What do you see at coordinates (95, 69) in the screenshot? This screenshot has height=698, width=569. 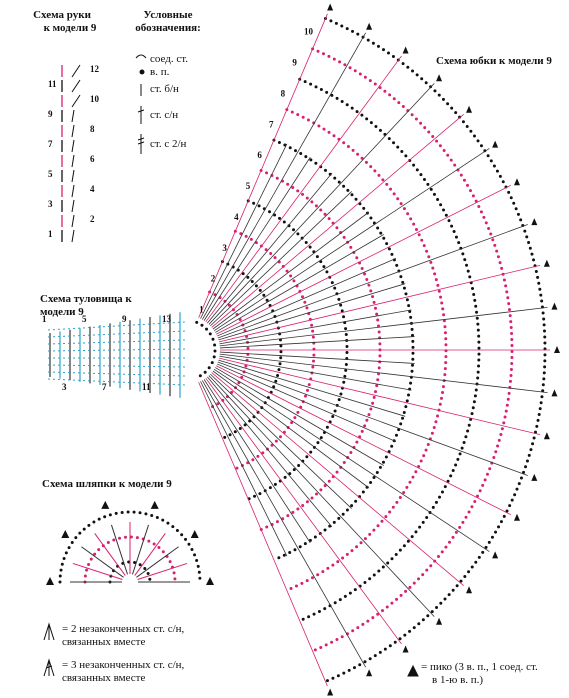 I see `row-number: 12` at bounding box center [95, 69].